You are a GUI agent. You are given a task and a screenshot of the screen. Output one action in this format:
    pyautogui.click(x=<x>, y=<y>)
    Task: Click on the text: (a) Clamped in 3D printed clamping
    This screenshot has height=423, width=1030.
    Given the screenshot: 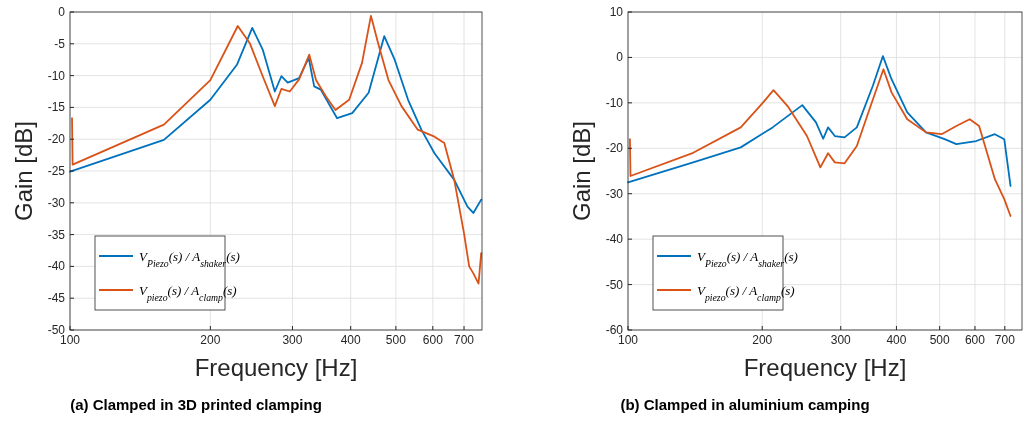 What is the action you would take?
    pyautogui.click(x=196, y=404)
    